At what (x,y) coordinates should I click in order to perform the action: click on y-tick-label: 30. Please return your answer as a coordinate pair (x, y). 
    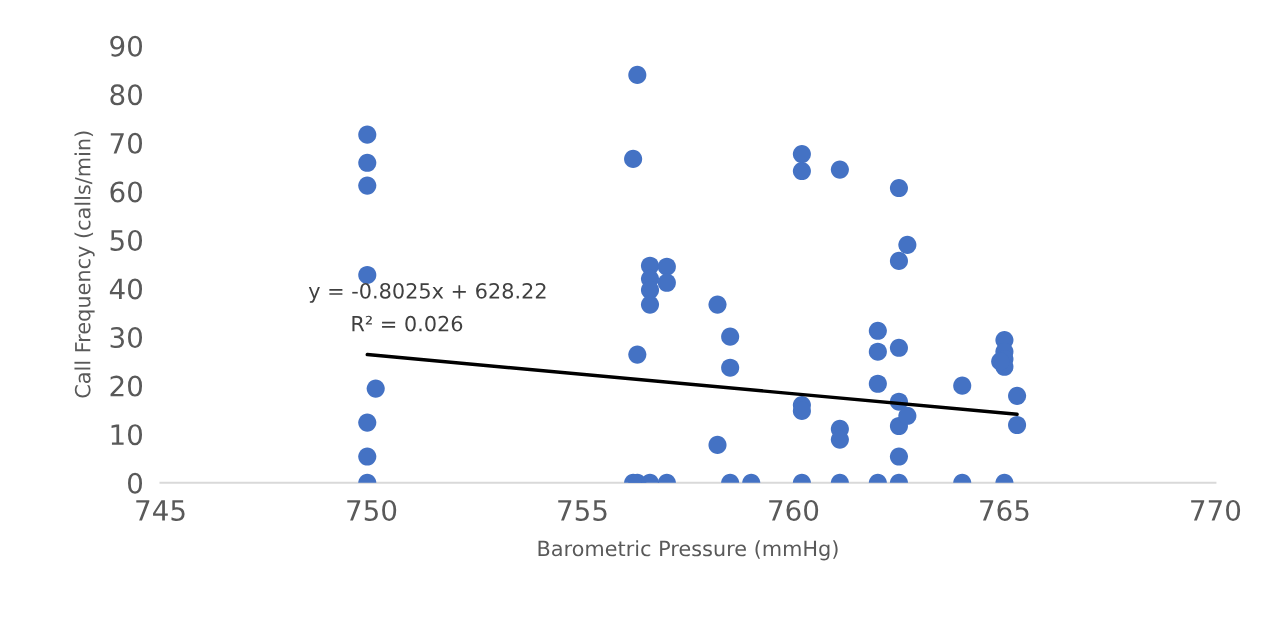
    Looking at the image, I should click on (126, 338).